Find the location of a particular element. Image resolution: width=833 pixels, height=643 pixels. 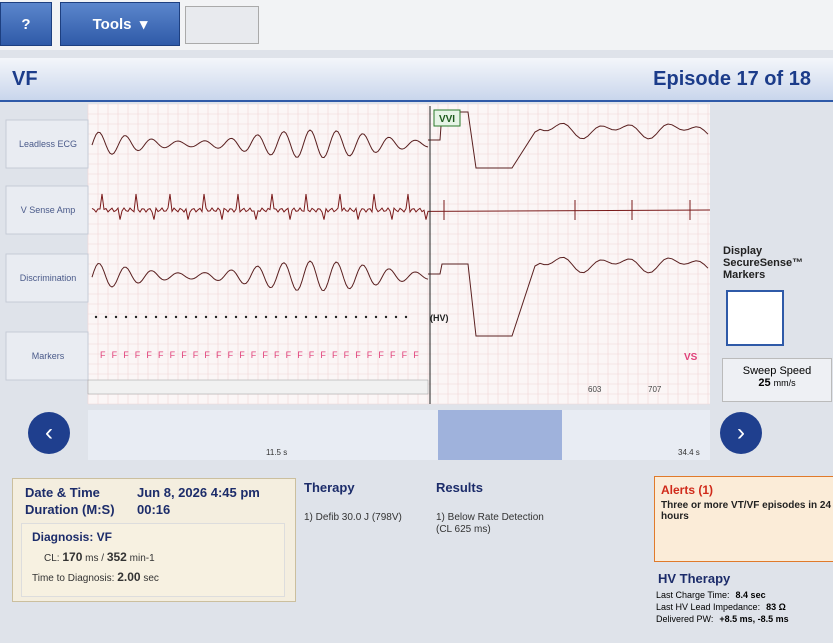

channel-label: Discrimination is located at coordinates (48, 278).